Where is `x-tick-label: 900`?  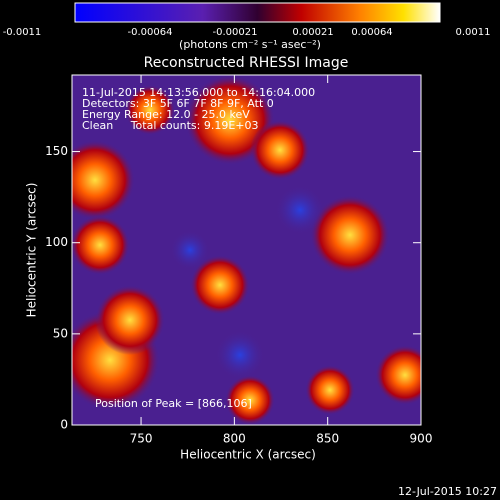
x-tick-label: 900 is located at coordinates (421, 439).